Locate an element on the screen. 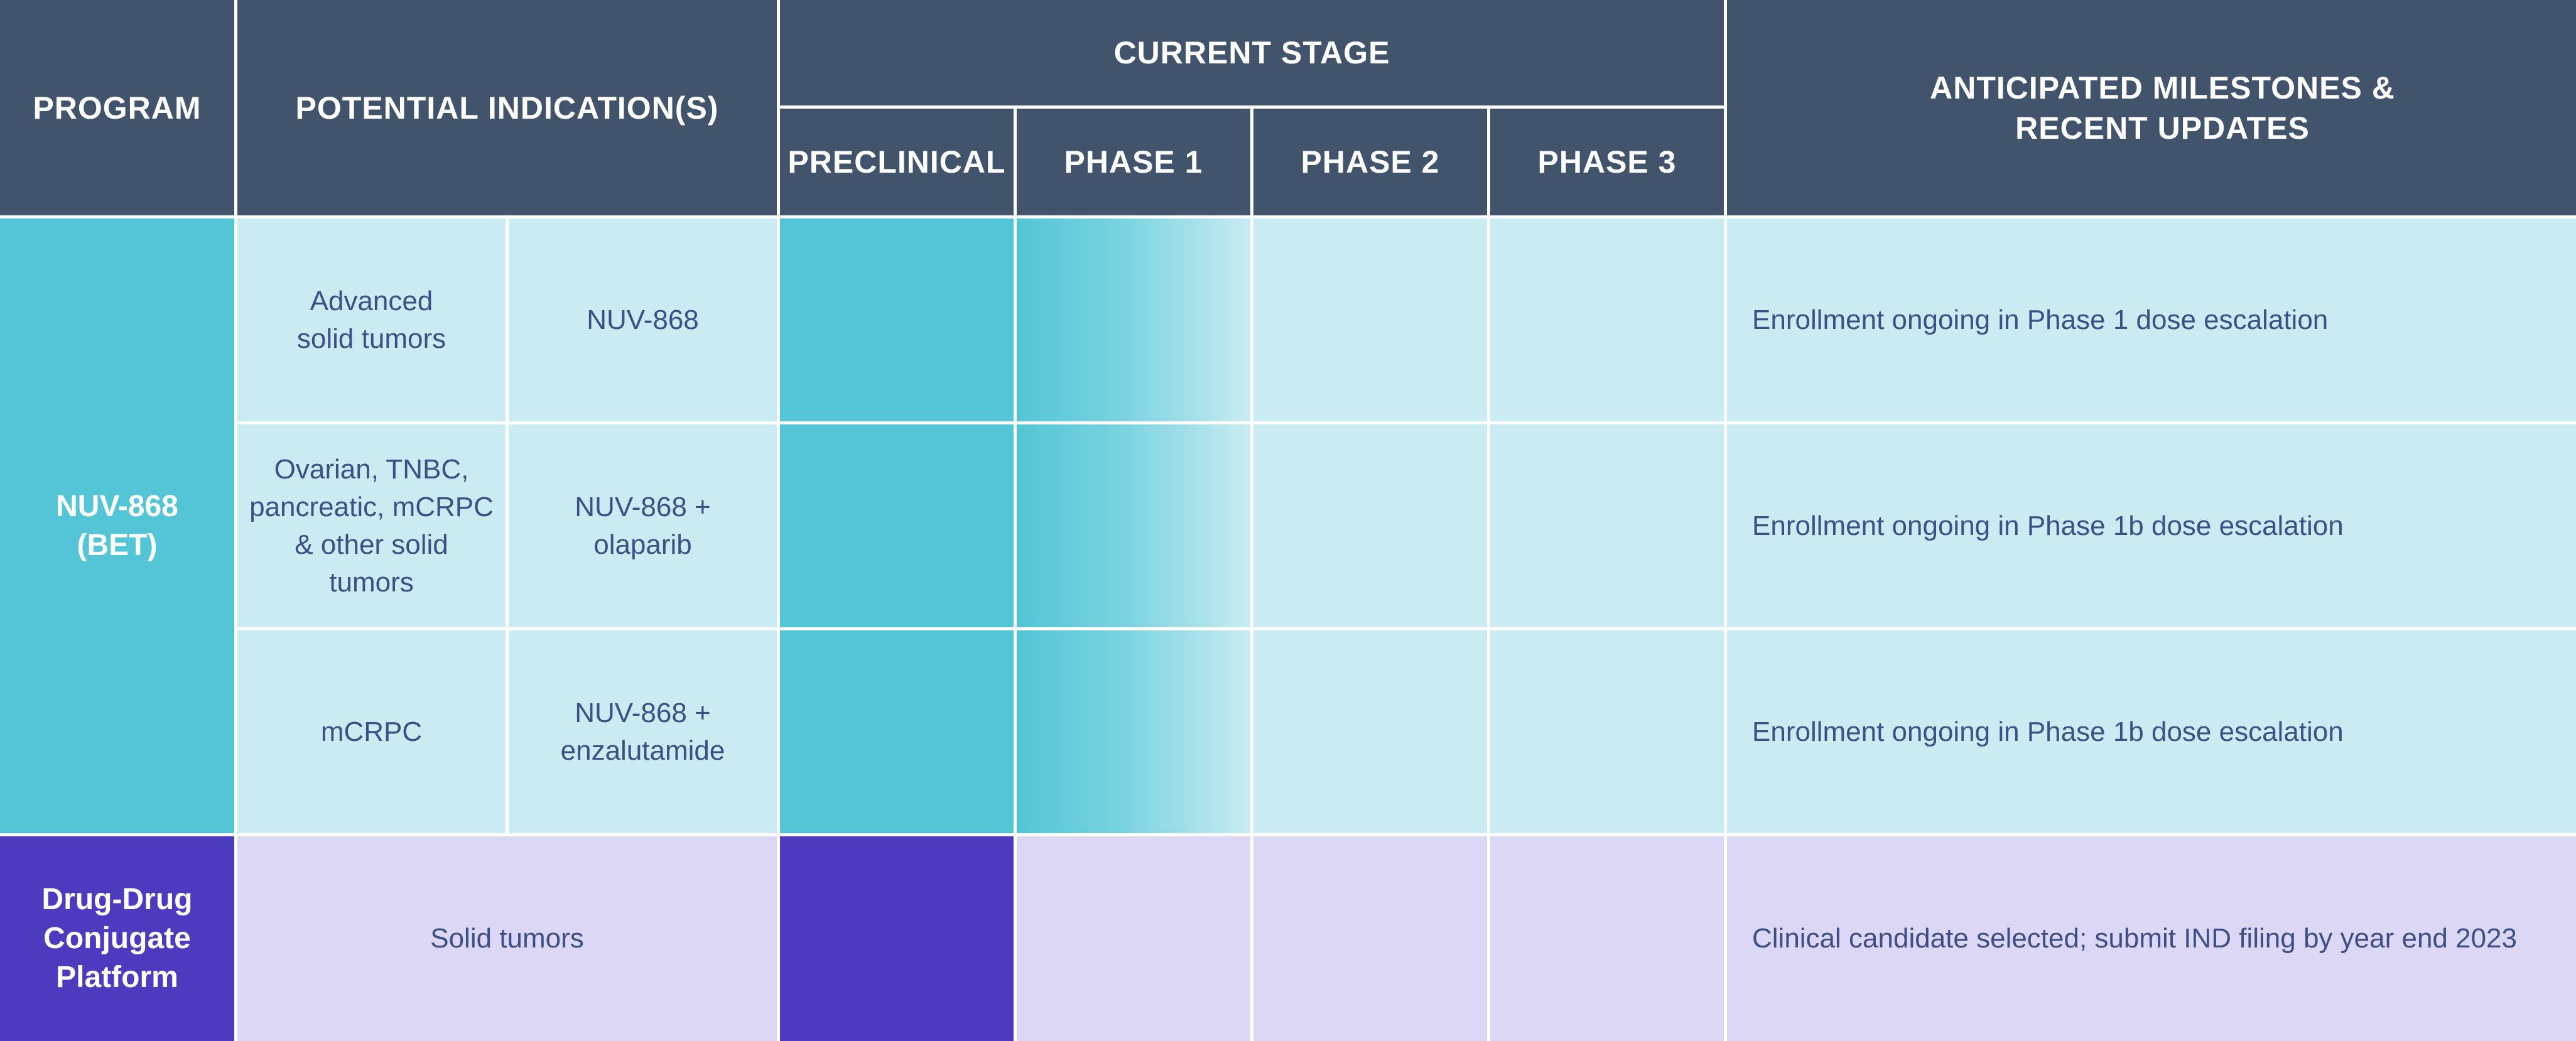 This screenshot has height=1041, width=2576. regimen-cell: NUV-868 is located at coordinates (643, 319).